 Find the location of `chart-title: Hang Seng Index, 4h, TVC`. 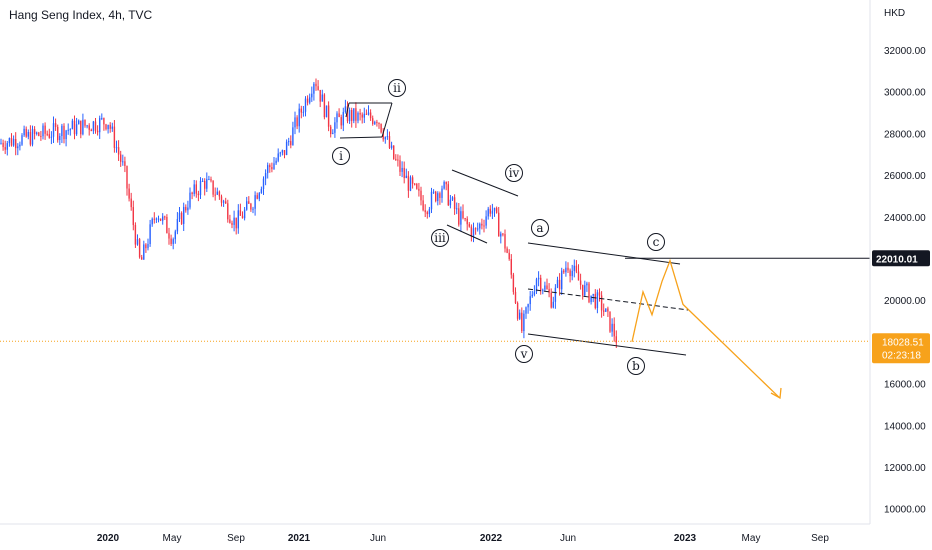

chart-title: Hang Seng Index, 4h, TVC is located at coordinates (81, 15).